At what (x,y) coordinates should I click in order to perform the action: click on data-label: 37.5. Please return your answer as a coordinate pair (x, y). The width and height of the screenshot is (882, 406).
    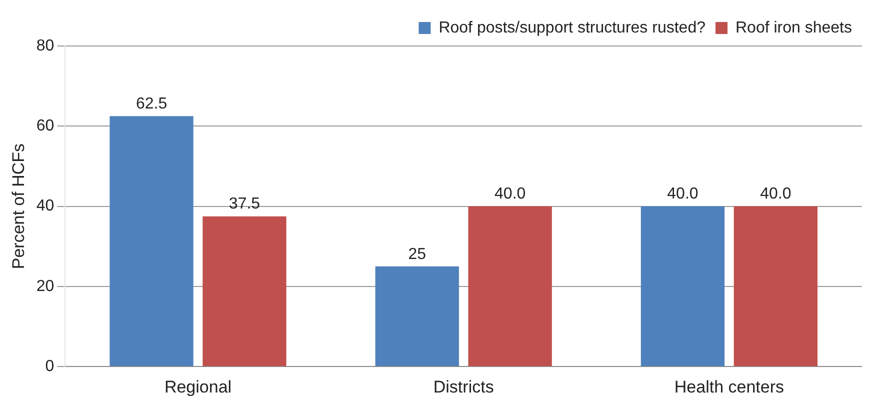
    Looking at the image, I should click on (244, 204).